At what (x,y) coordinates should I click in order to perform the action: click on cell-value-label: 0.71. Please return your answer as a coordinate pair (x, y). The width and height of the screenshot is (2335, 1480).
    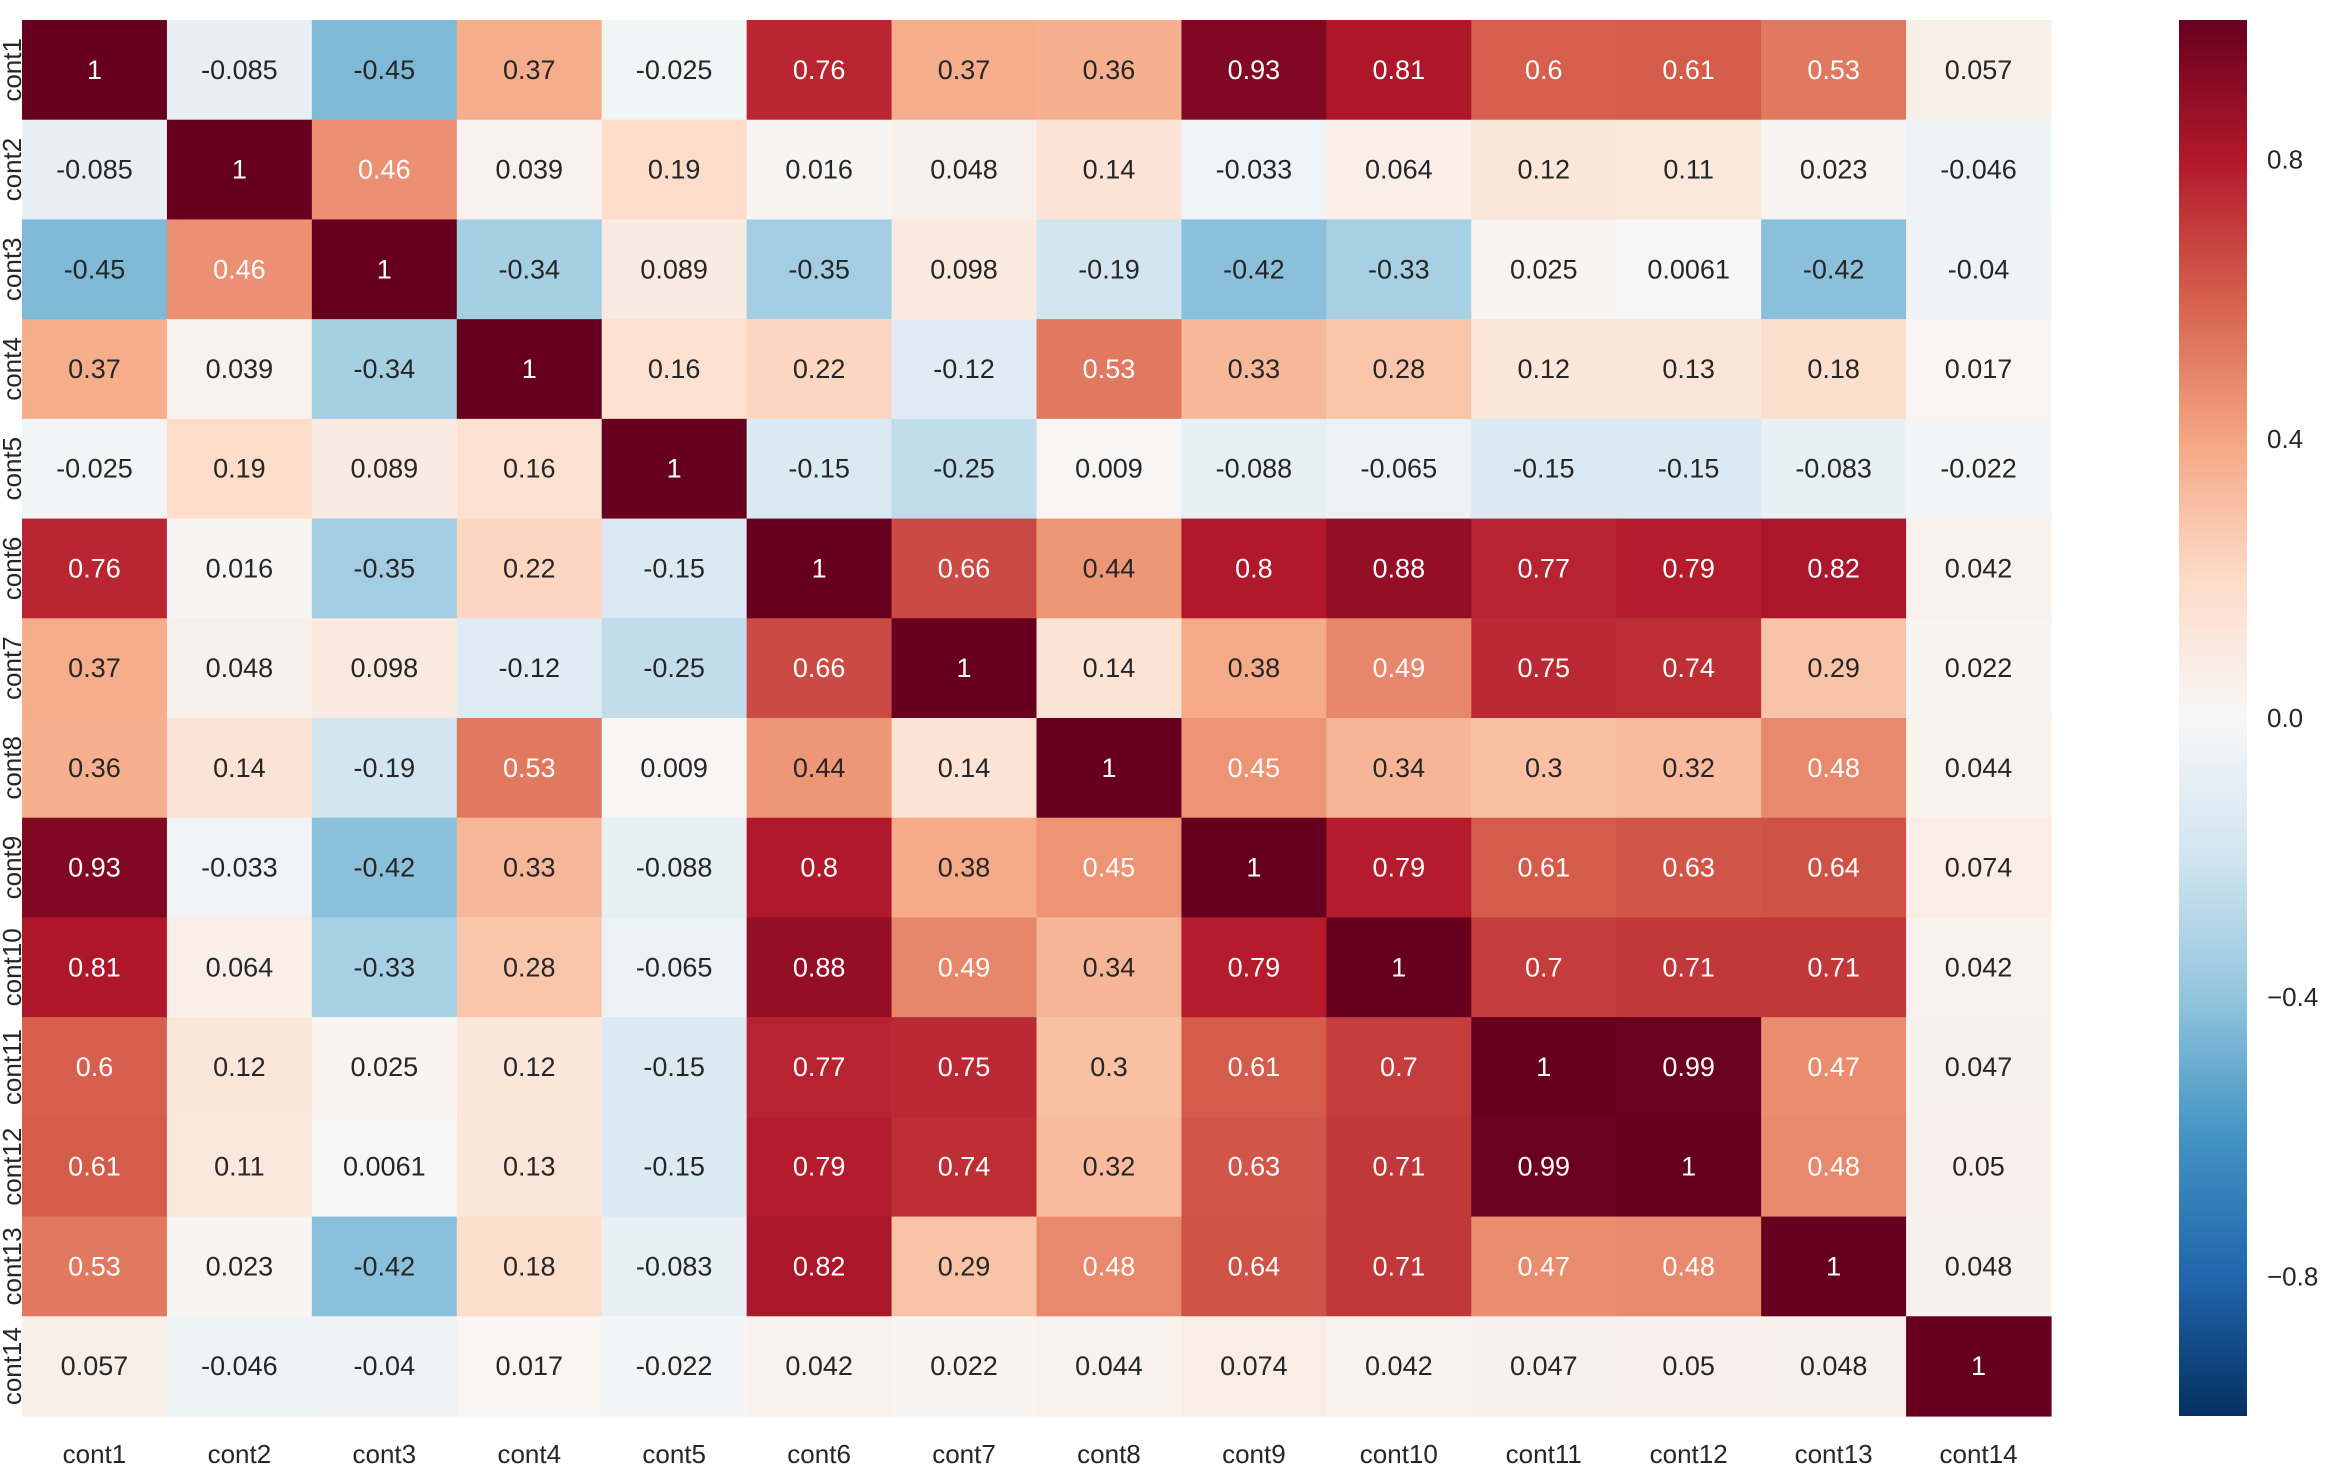
    Looking at the image, I should click on (1688, 967).